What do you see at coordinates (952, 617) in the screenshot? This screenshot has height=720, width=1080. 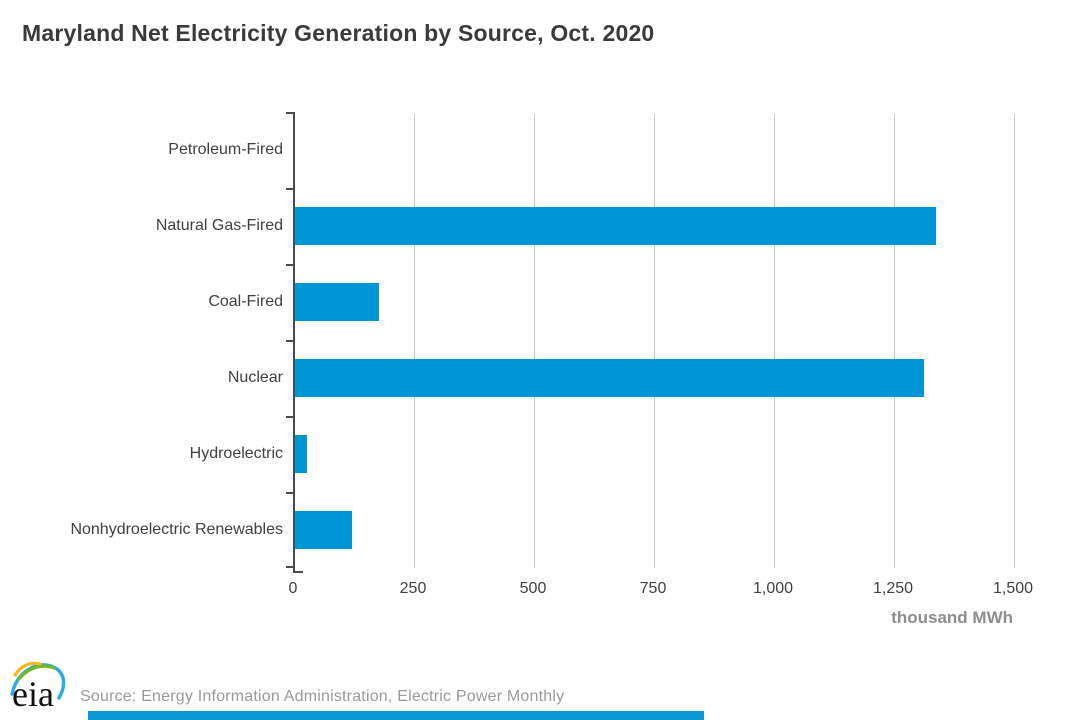 I see `x-axis-unit-label: thousand MWh` at bounding box center [952, 617].